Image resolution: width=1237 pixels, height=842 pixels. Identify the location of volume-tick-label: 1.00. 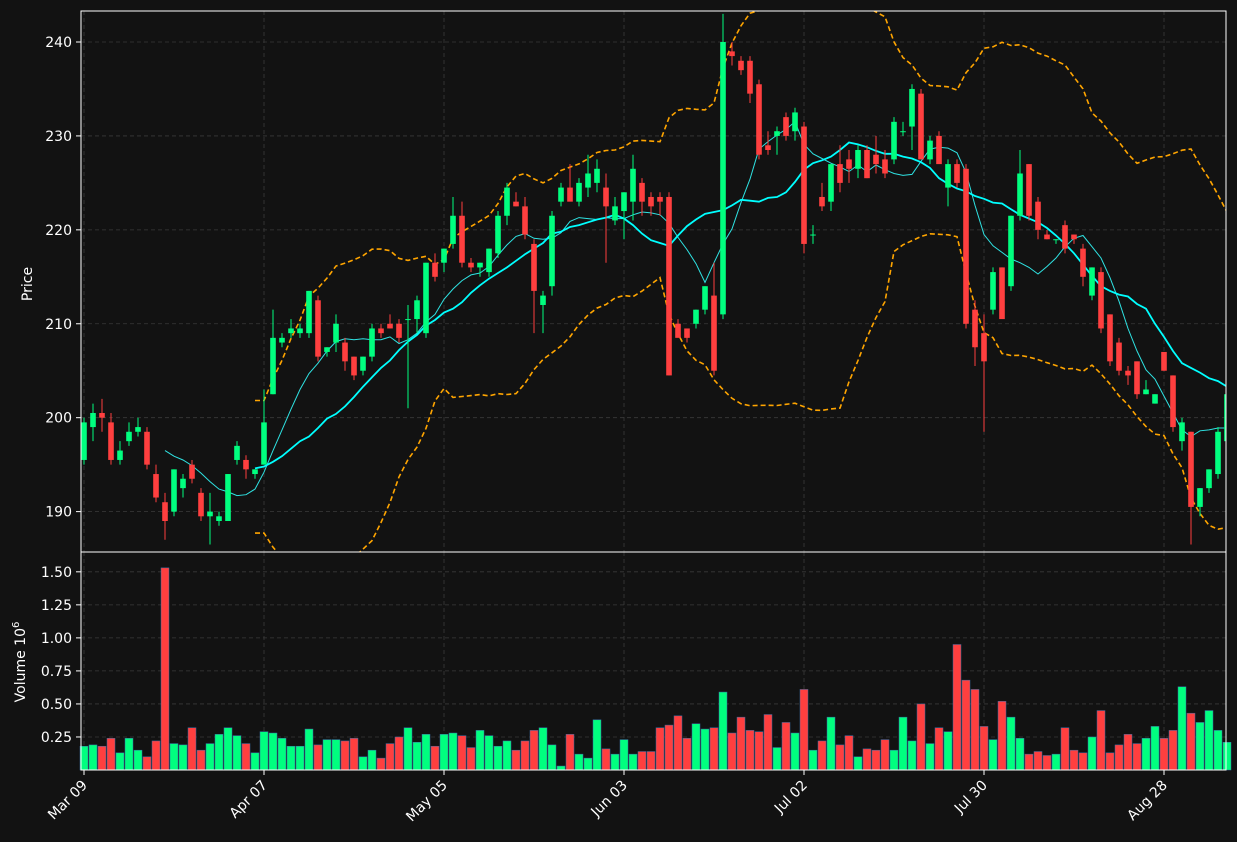
(56, 639).